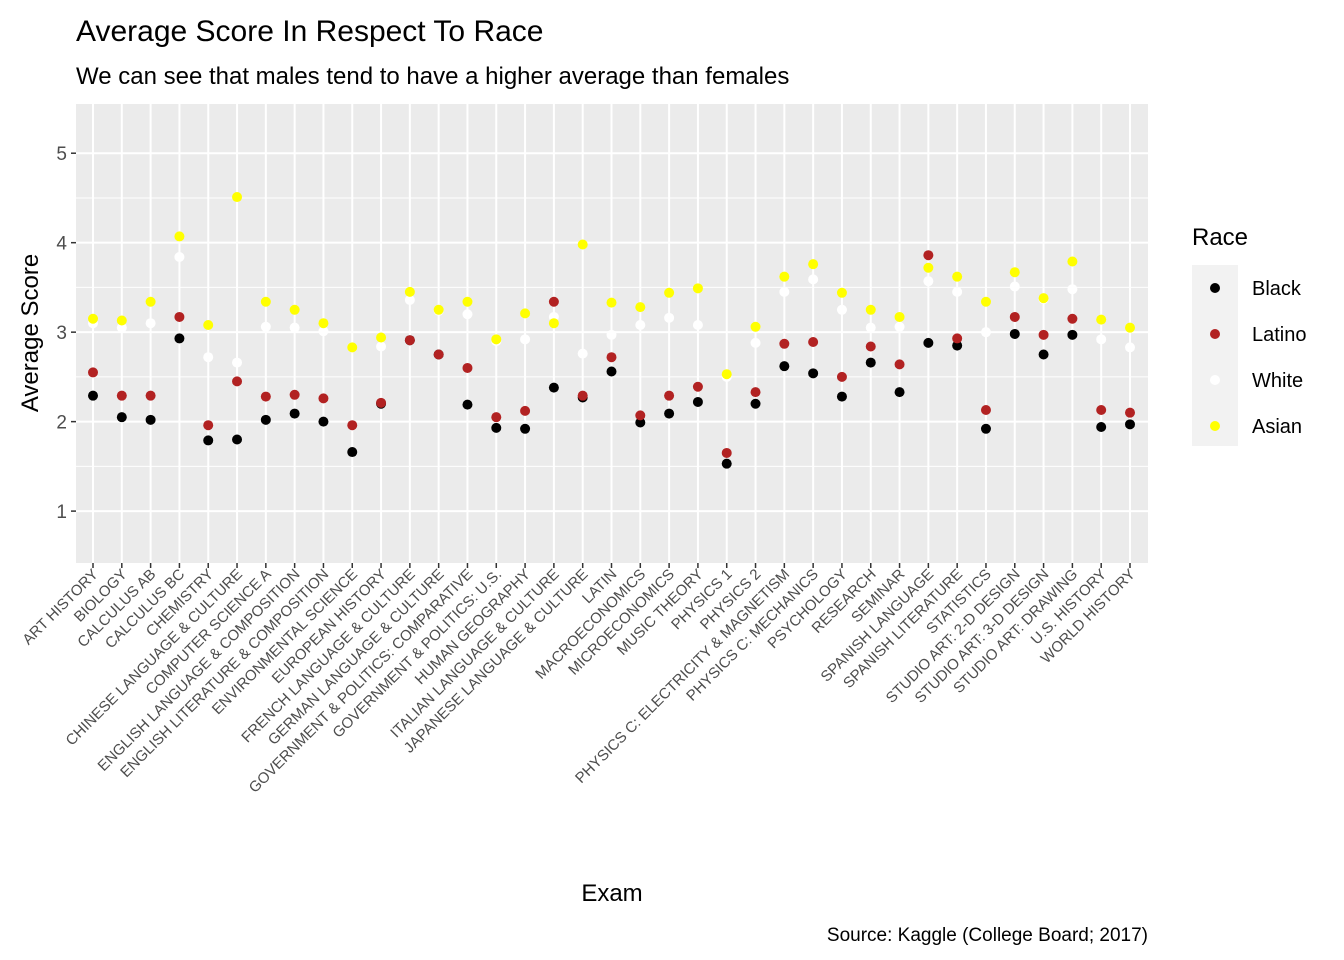 The width and height of the screenshot is (1344, 960). What do you see at coordinates (1215, 334) in the screenshot?
I see `legend-key-latino` at bounding box center [1215, 334].